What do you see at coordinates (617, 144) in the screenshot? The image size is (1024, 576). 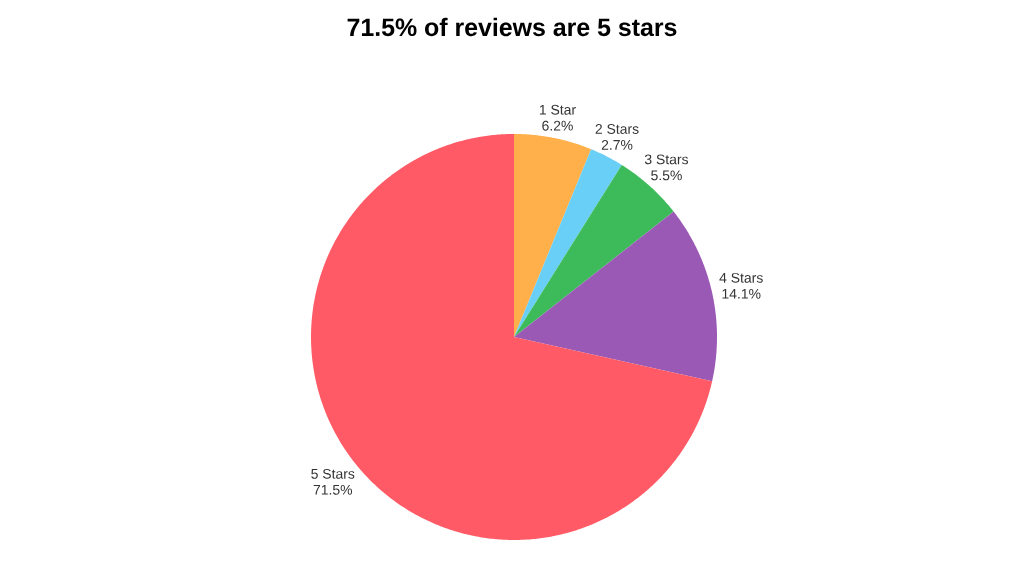 I see `data-label: 2.7%` at bounding box center [617, 144].